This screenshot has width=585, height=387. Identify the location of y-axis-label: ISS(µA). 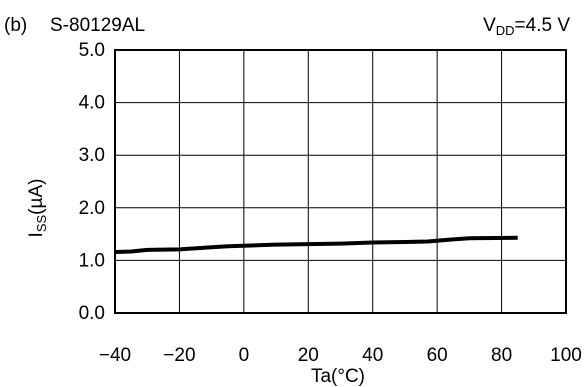
(37, 208).